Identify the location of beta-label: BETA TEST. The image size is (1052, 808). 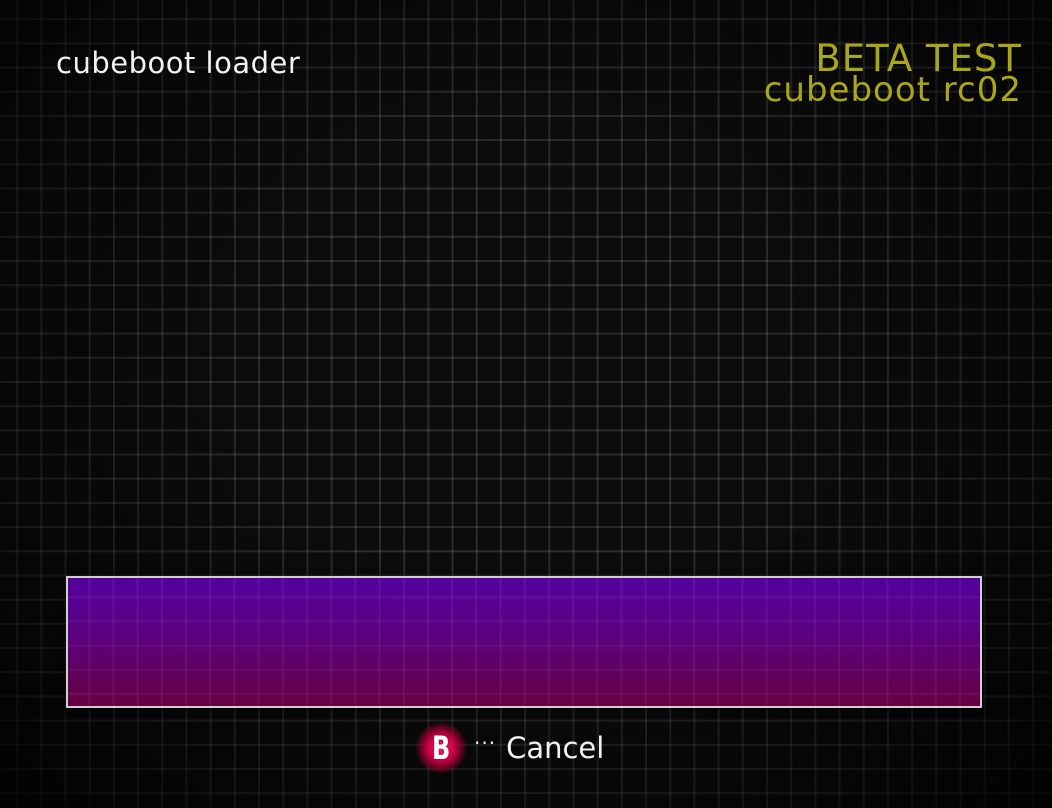
(918, 58).